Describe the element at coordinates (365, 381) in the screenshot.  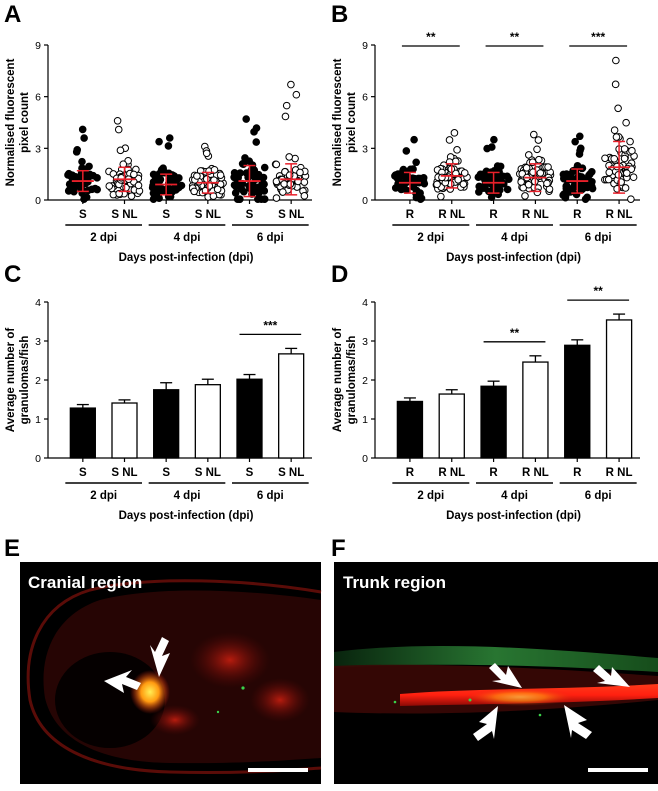
I see `y-tick-label: 2` at that location.